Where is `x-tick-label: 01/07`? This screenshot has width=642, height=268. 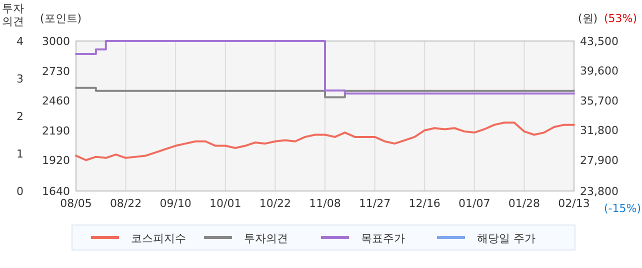
x-tick-label: 01/07 is located at coordinates (474, 203).